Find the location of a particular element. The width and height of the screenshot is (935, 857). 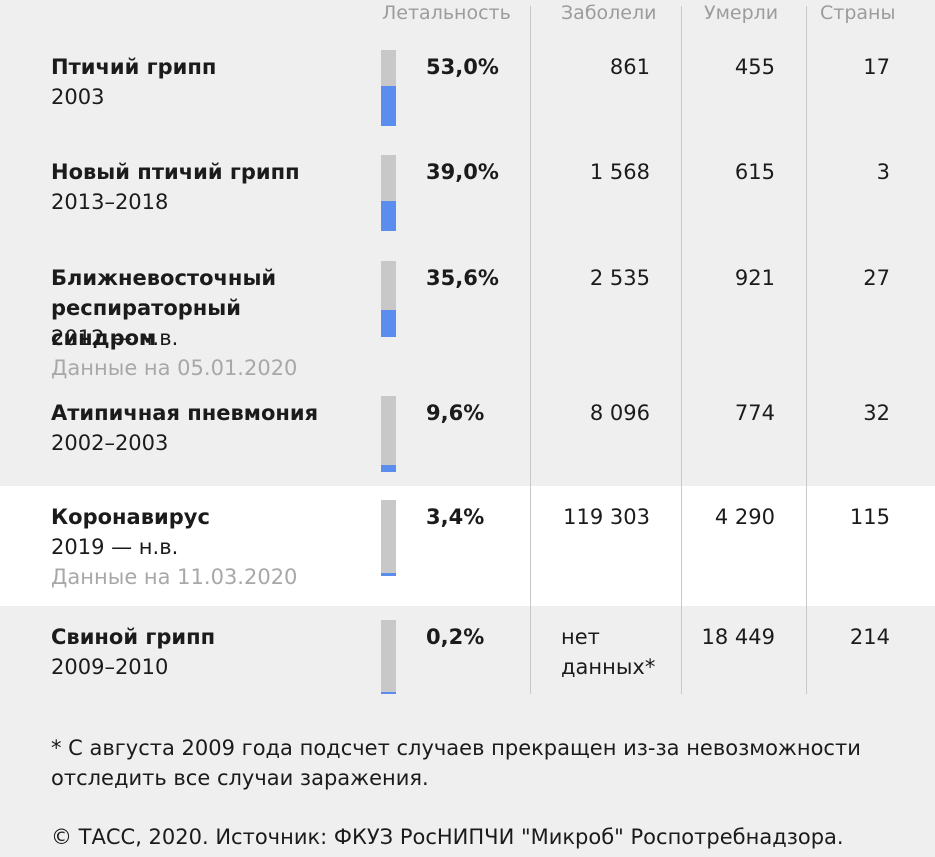

deaths-value: 615 is located at coordinates (754, 172).